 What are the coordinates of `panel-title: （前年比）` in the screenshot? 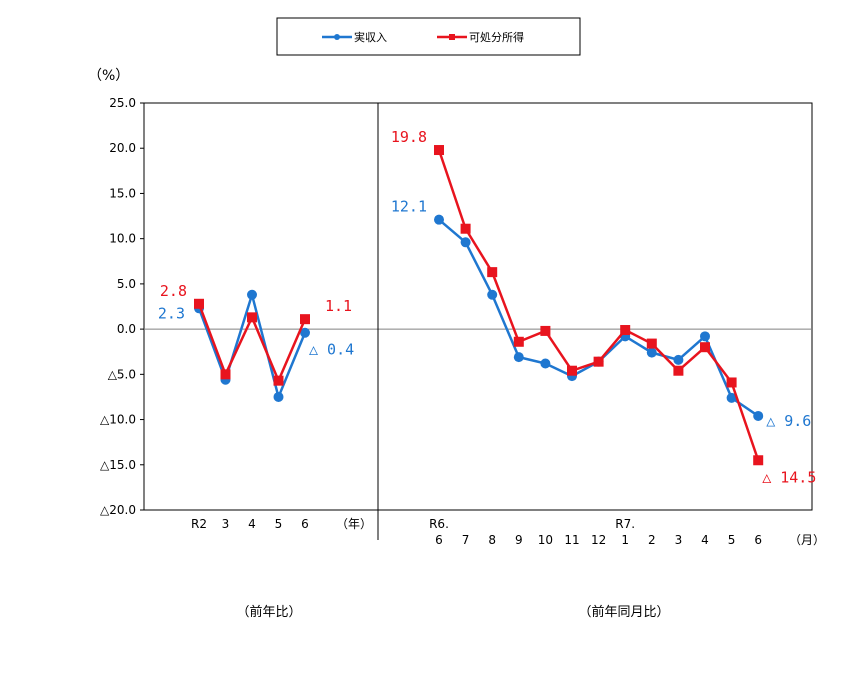 It's located at (268, 612).